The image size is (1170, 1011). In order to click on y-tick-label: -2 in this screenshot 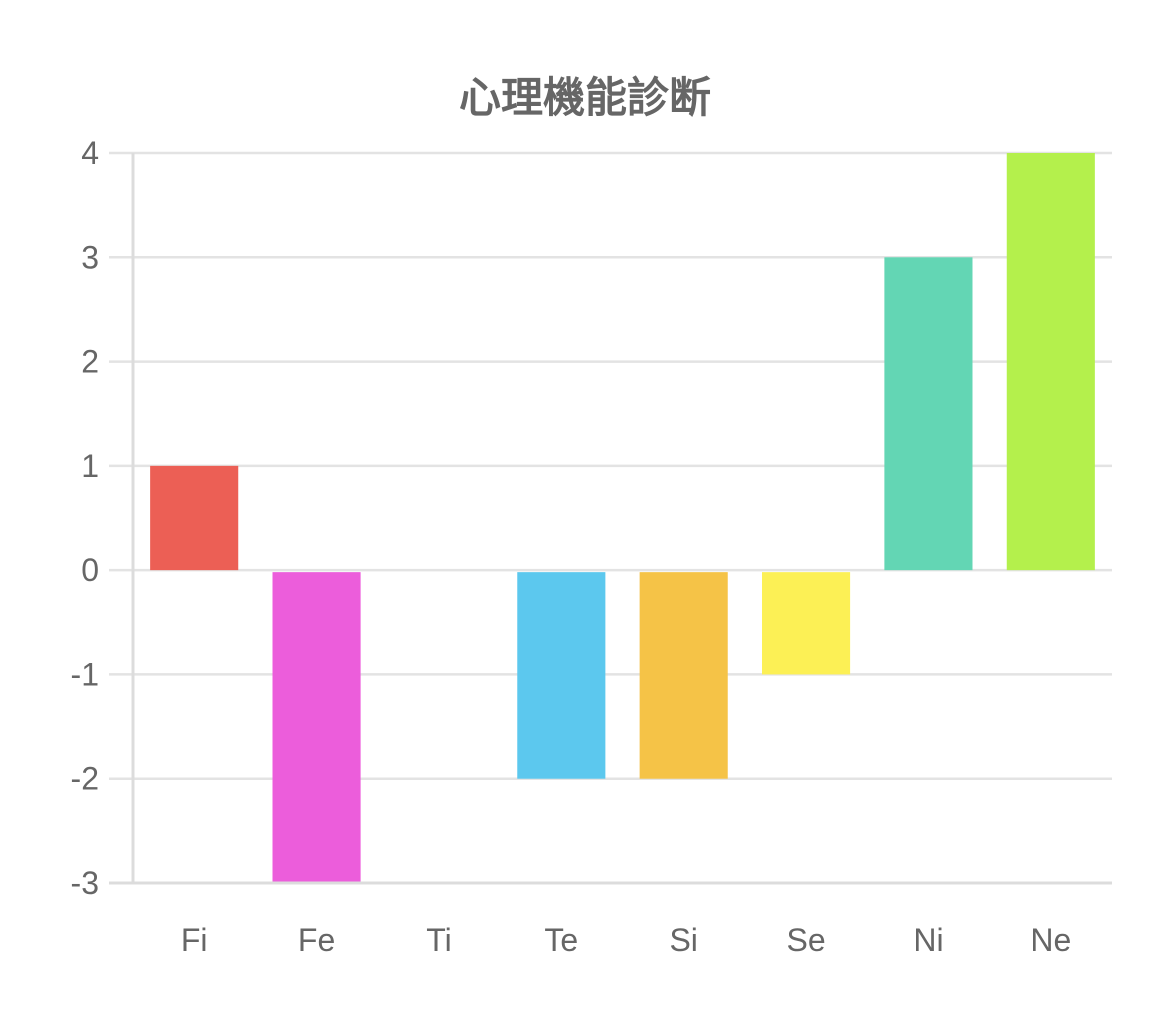, I will do `click(85, 779)`.